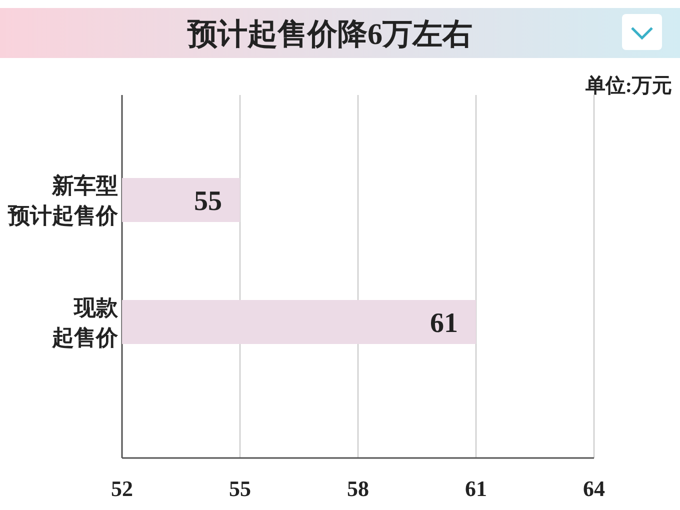 Image resolution: width=680 pixels, height=510 pixels. What do you see at coordinates (628, 85) in the screenshot?
I see `annotation: 单位:万元` at bounding box center [628, 85].